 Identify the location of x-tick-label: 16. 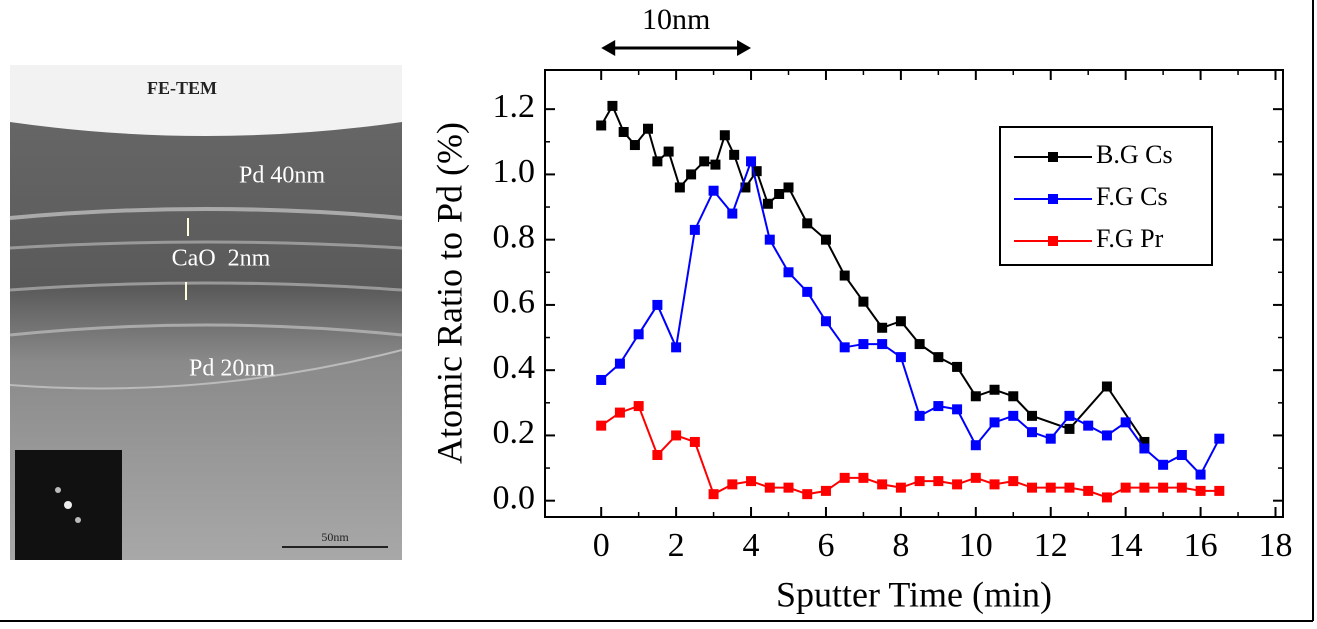
(1201, 545).